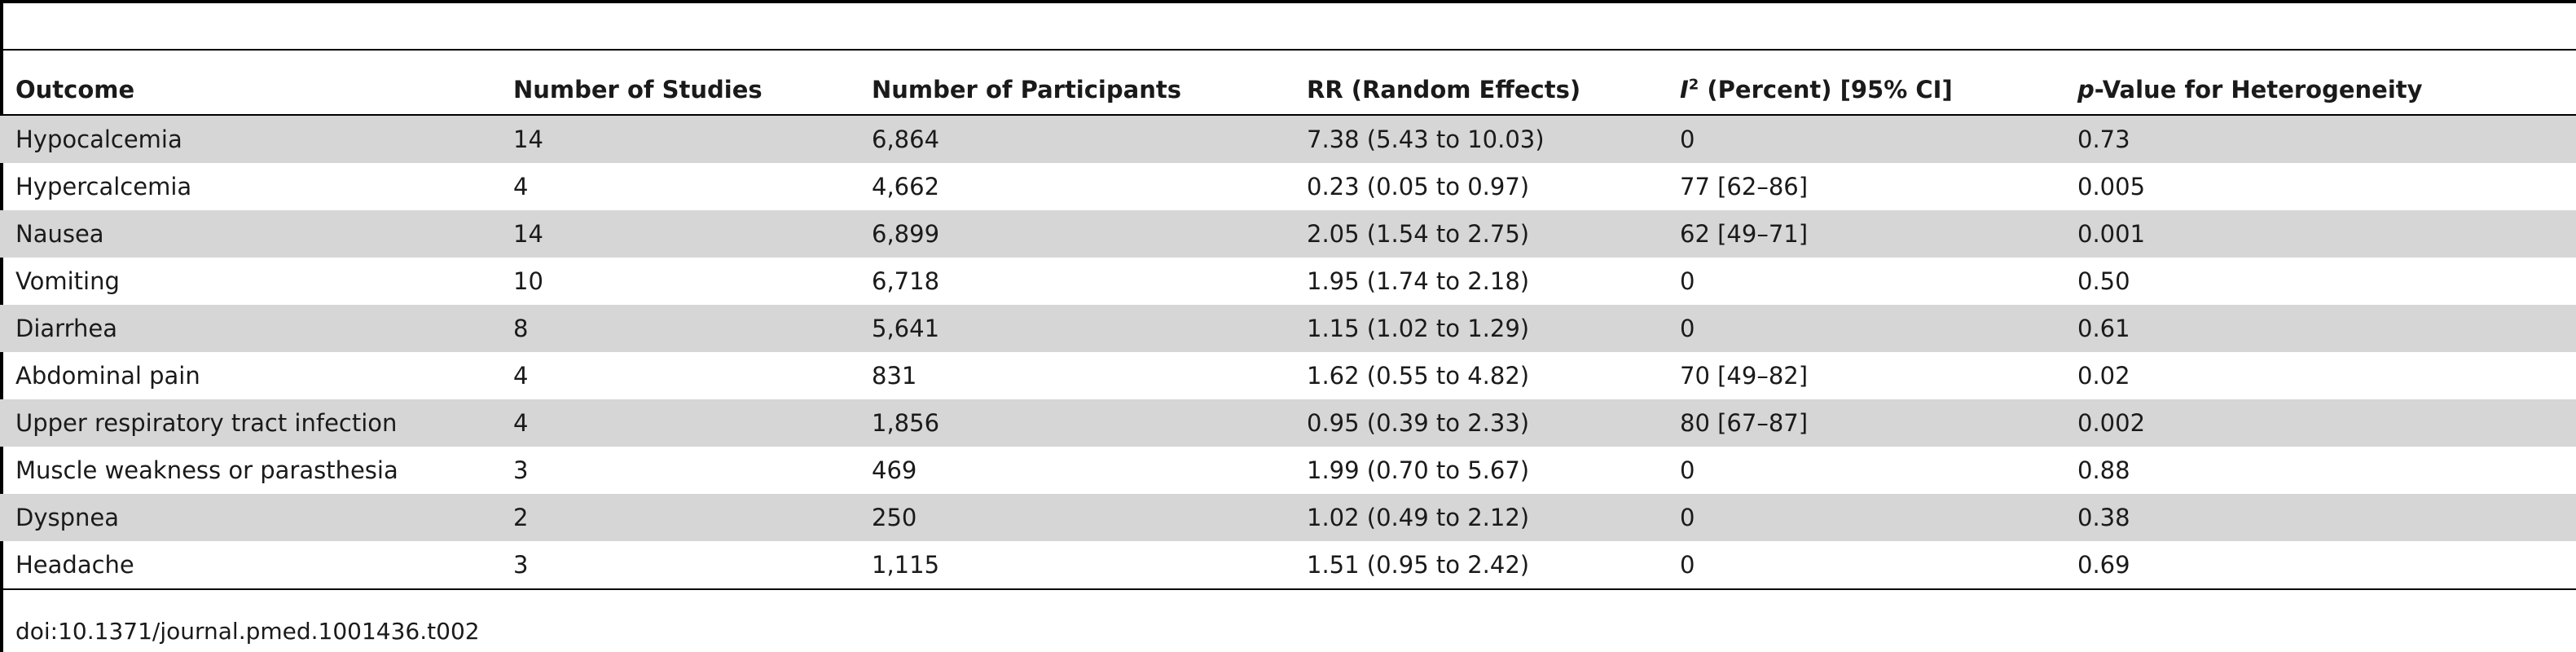  I want to click on doi-footer: doi:10.1371/journal.pmed.1001436.t002, so click(247, 631).